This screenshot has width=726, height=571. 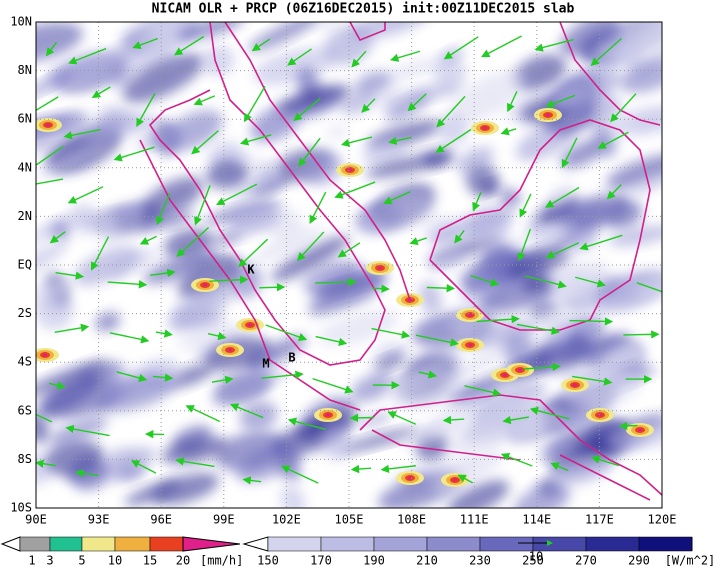 What do you see at coordinates (10, 544) in the screenshot?
I see `precip-arrow-left` at bounding box center [10, 544].